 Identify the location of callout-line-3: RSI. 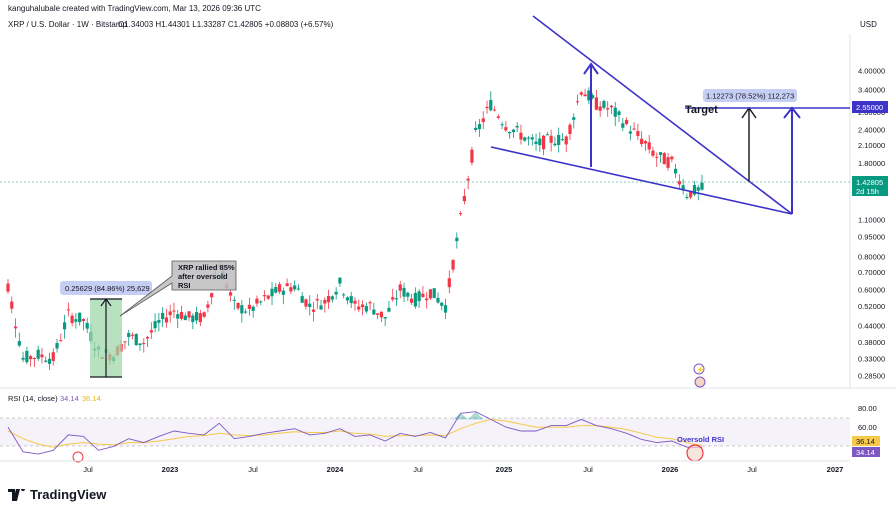
(184, 285).